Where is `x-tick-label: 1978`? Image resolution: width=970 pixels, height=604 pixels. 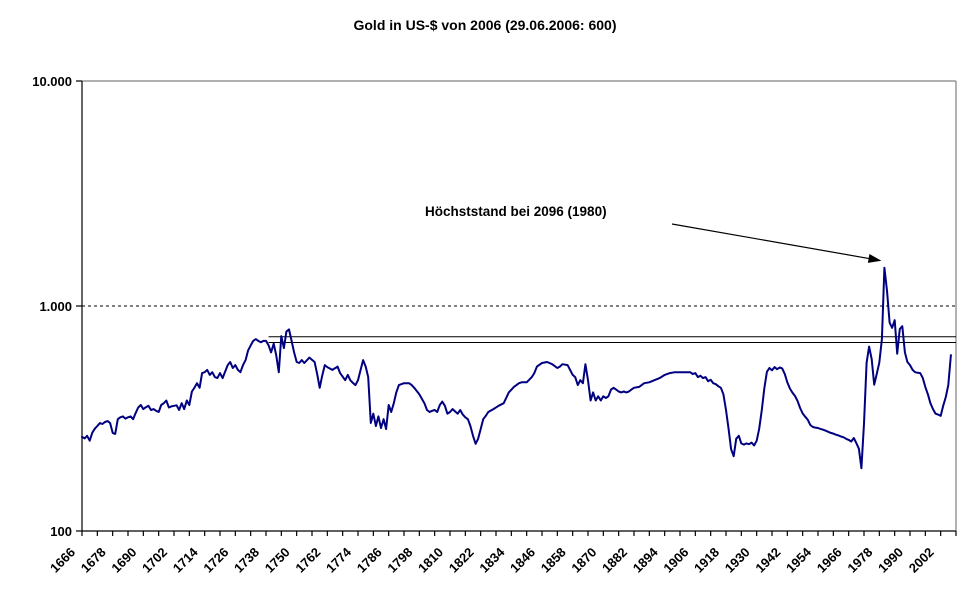
x-tick-label: 1978 is located at coordinates (859, 560).